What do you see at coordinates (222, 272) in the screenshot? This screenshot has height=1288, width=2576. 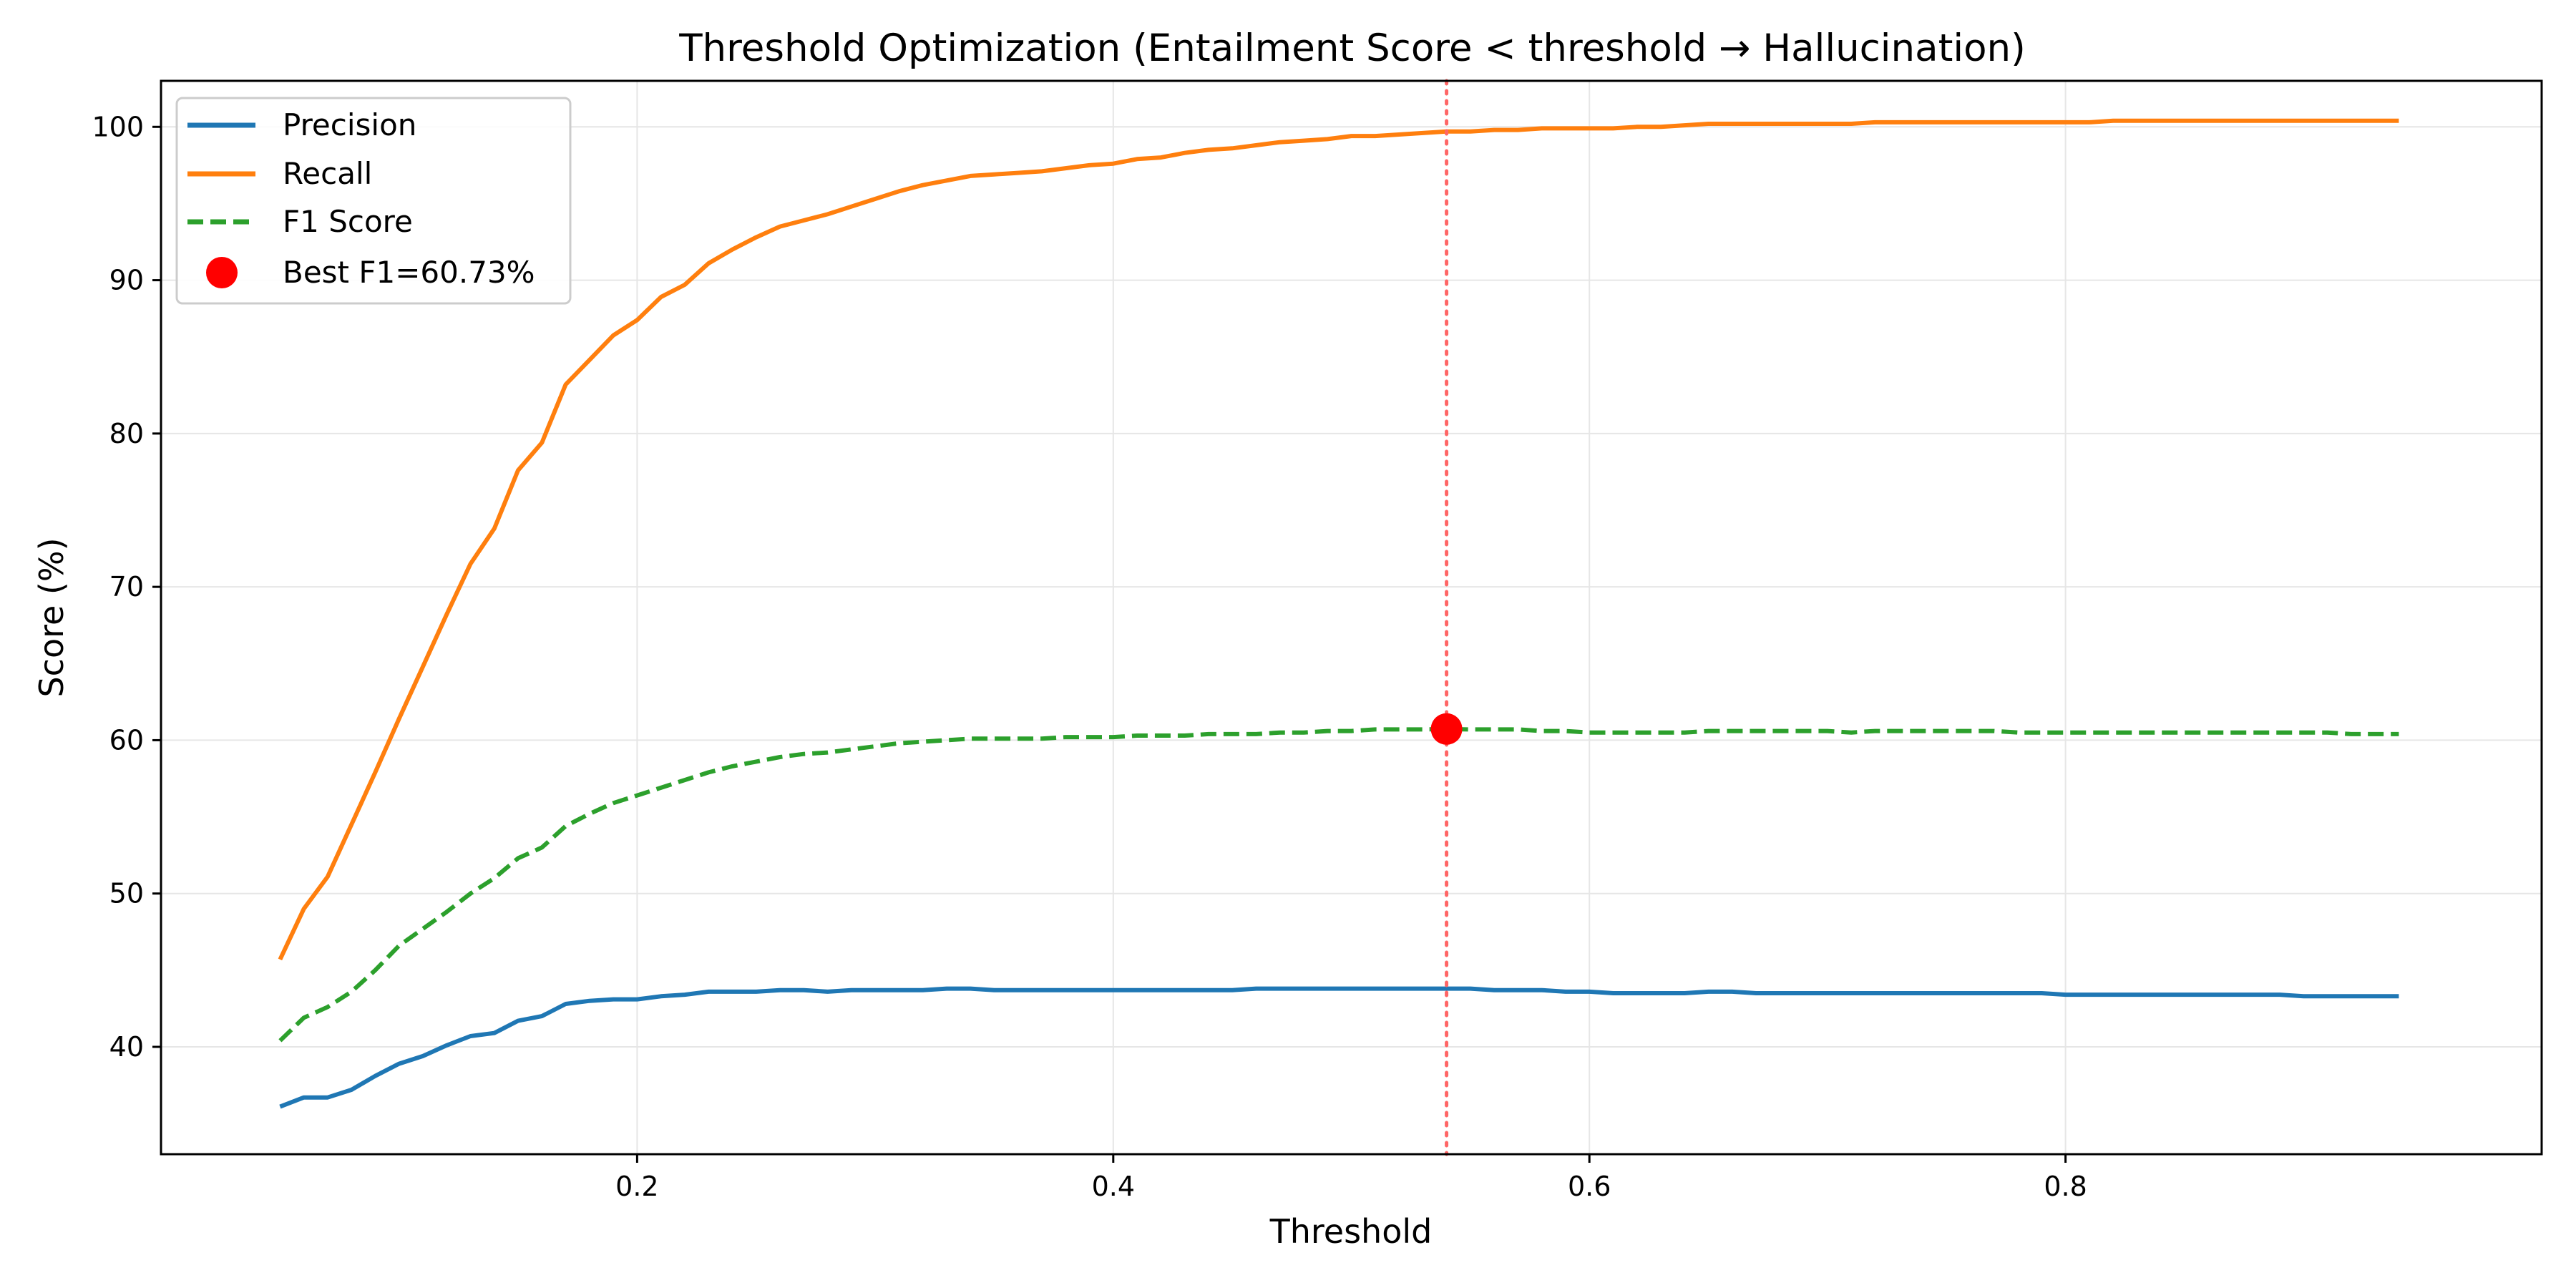 I see `legend-swatch-best-f1` at bounding box center [222, 272].